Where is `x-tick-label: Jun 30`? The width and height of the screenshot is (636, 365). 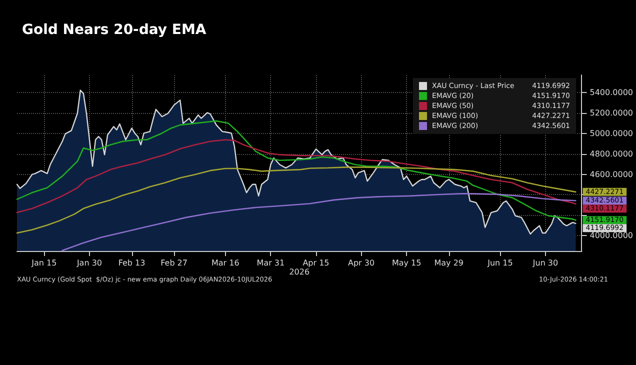
x-tick-label: Jun 30 is located at coordinates (545, 263).